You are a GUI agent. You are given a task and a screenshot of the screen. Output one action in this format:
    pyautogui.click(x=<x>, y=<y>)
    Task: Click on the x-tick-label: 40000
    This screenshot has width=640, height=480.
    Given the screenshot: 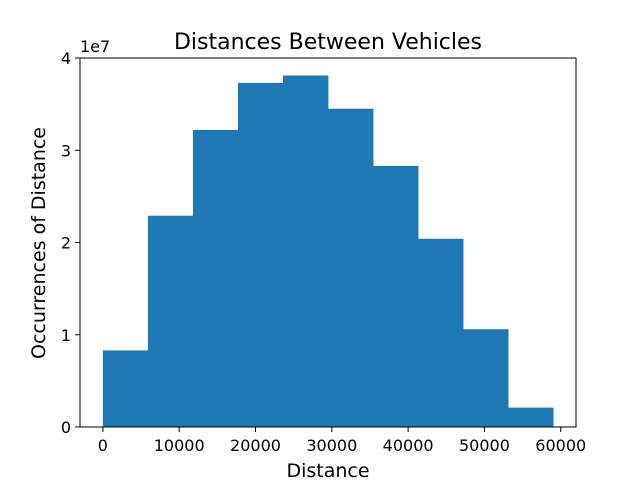 What is the action you would take?
    pyautogui.click(x=408, y=445)
    